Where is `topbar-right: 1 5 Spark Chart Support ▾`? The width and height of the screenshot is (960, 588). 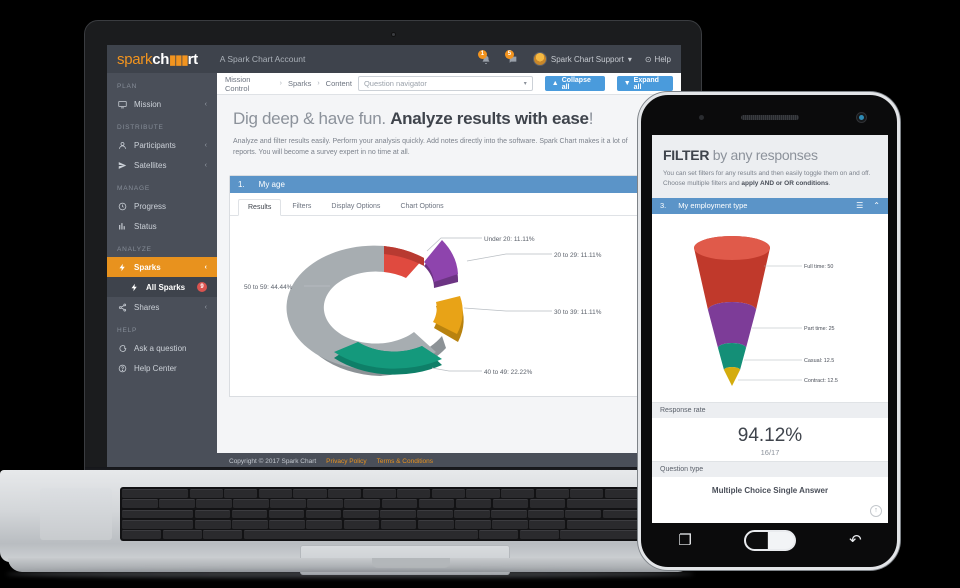 topbar-right: 1 5 Spark Chart Support ▾ is located at coordinates (574, 58).